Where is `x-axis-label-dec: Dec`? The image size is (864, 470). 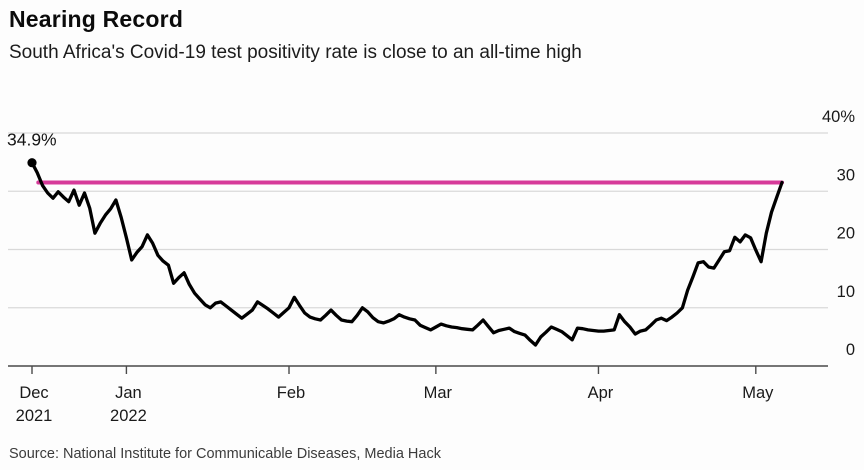
x-axis-label-dec: Dec is located at coordinates (33, 393).